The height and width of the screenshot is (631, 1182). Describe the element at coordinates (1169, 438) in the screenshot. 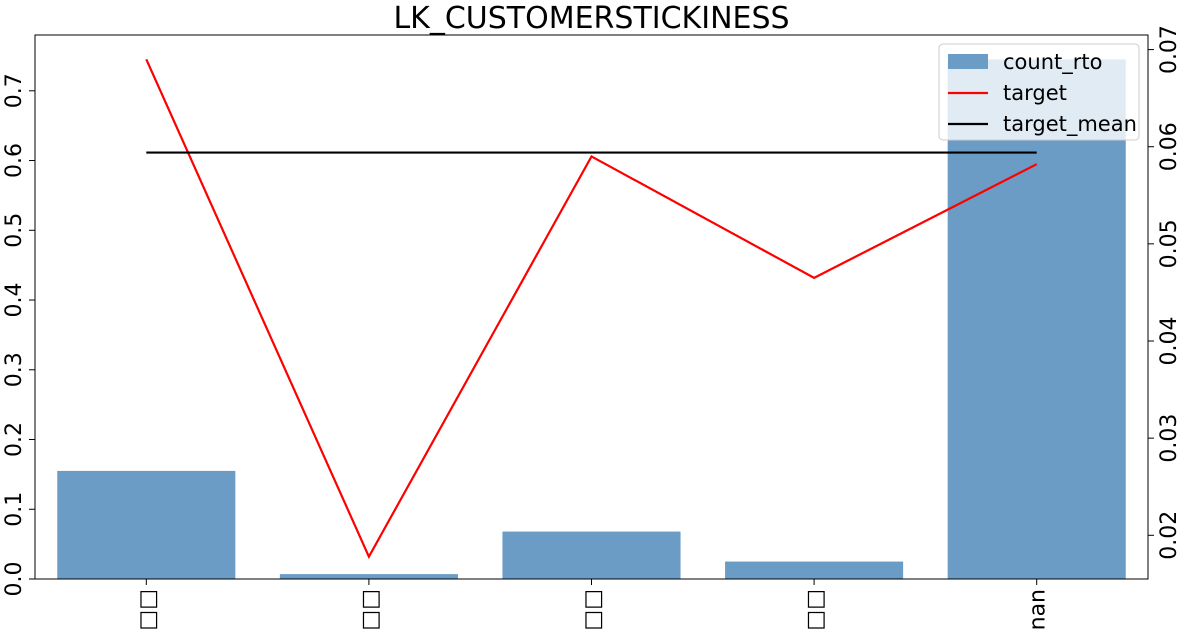

I see `y-right-tick-label-1: 0.03` at that location.